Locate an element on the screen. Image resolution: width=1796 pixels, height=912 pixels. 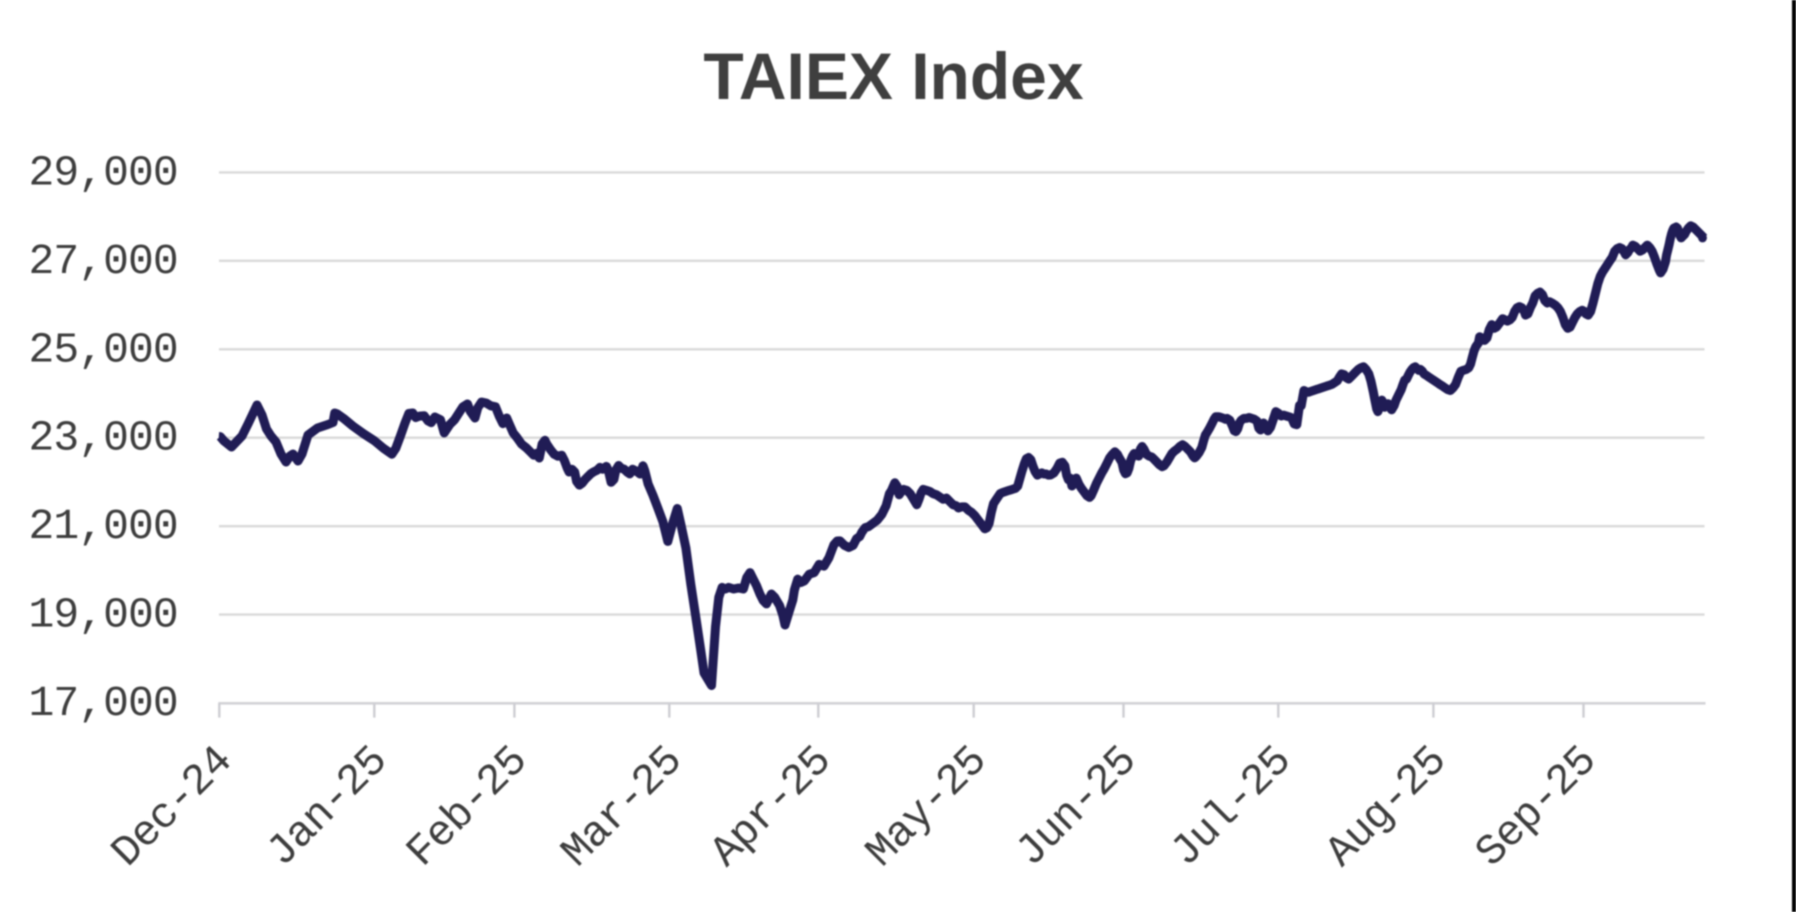
svg-text: 25,000 is located at coordinates (103, 349).